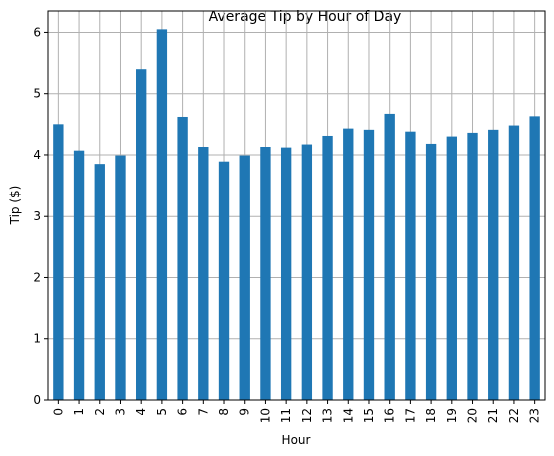  What do you see at coordinates (141, 412) in the screenshot?
I see `x-tick-label: 4` at bounding box center [141, 412].